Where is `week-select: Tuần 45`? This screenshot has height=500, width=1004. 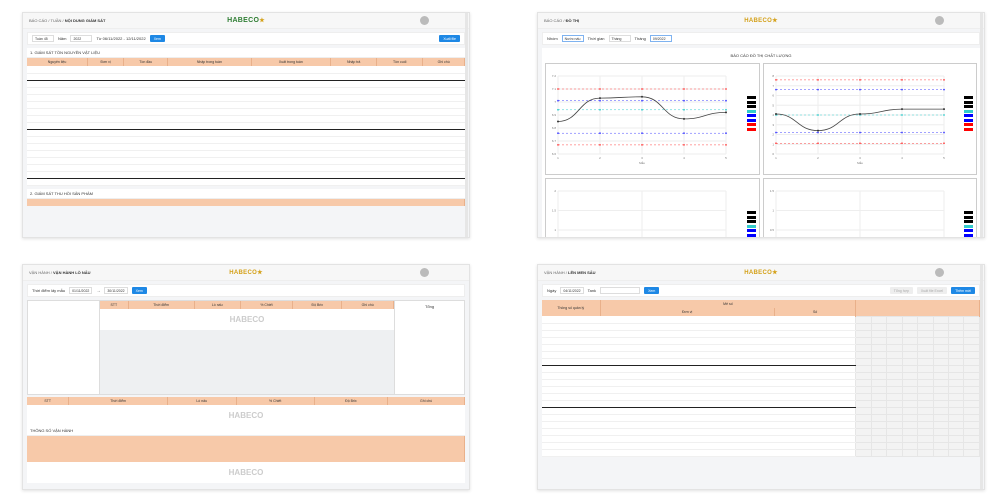
week-select: Tuần 45 is located at coordinates (43, 38).